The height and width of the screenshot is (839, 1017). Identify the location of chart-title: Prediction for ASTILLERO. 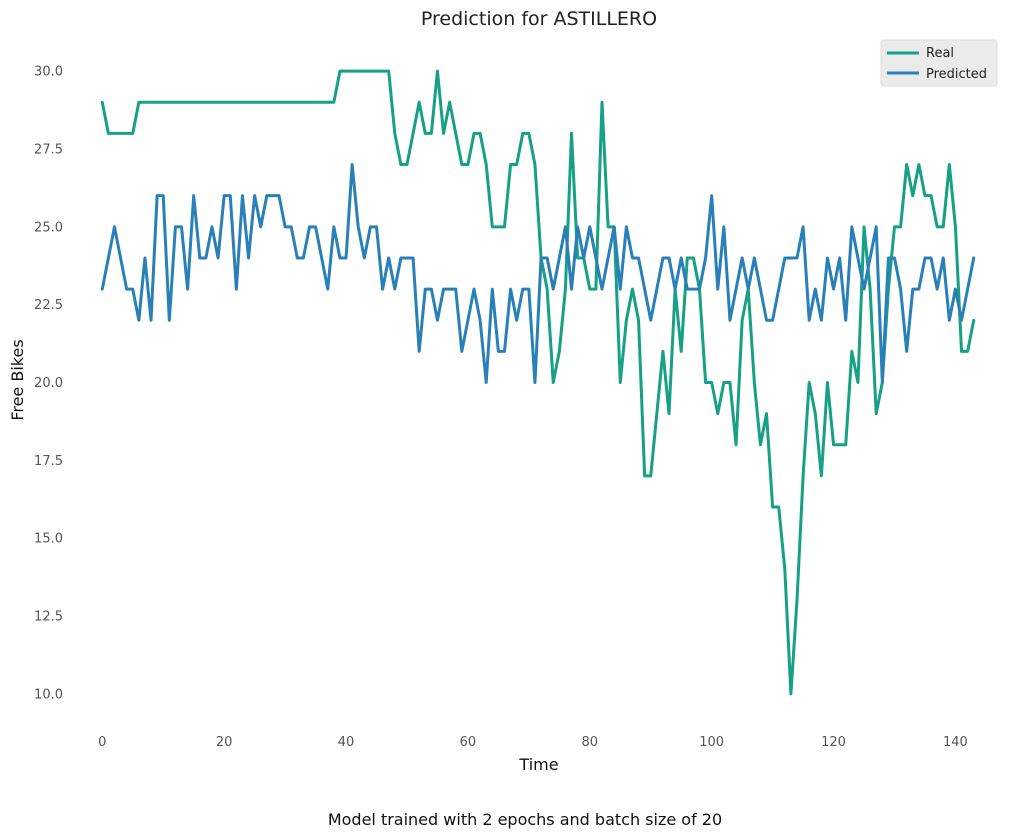
(539, 19).